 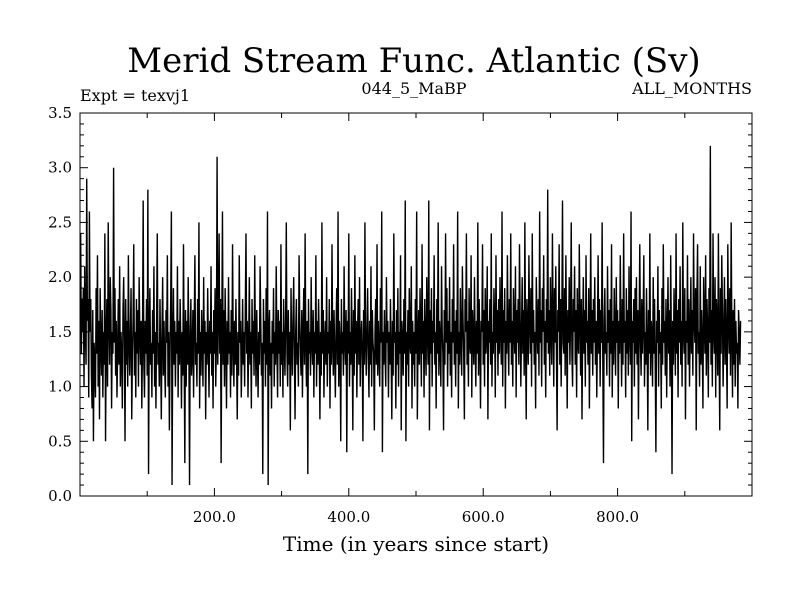 I want to click on x-tick-label: 400.0, so click(x=348, y=517).